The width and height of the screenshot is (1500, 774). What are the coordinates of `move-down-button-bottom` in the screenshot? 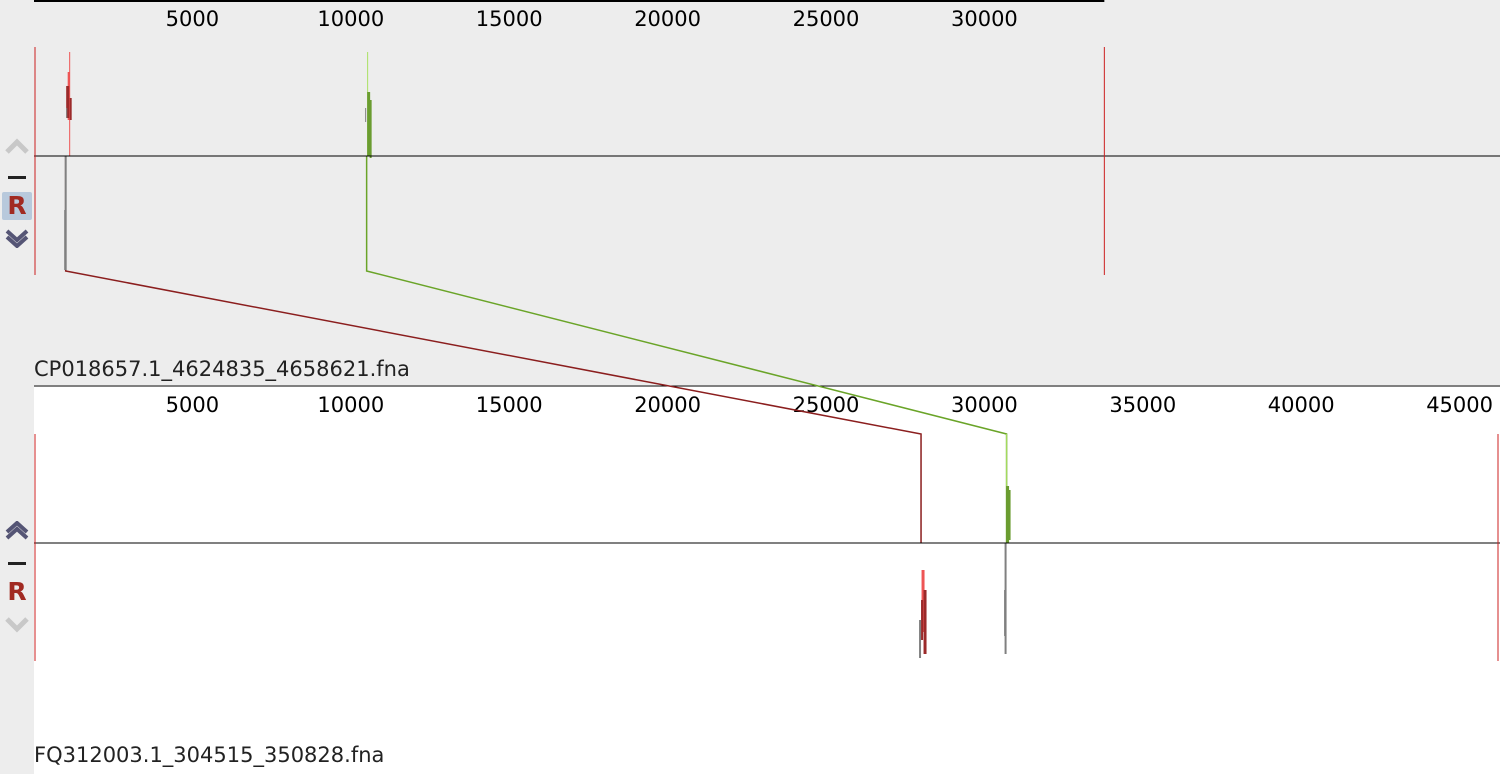 It's located at (17, 624).